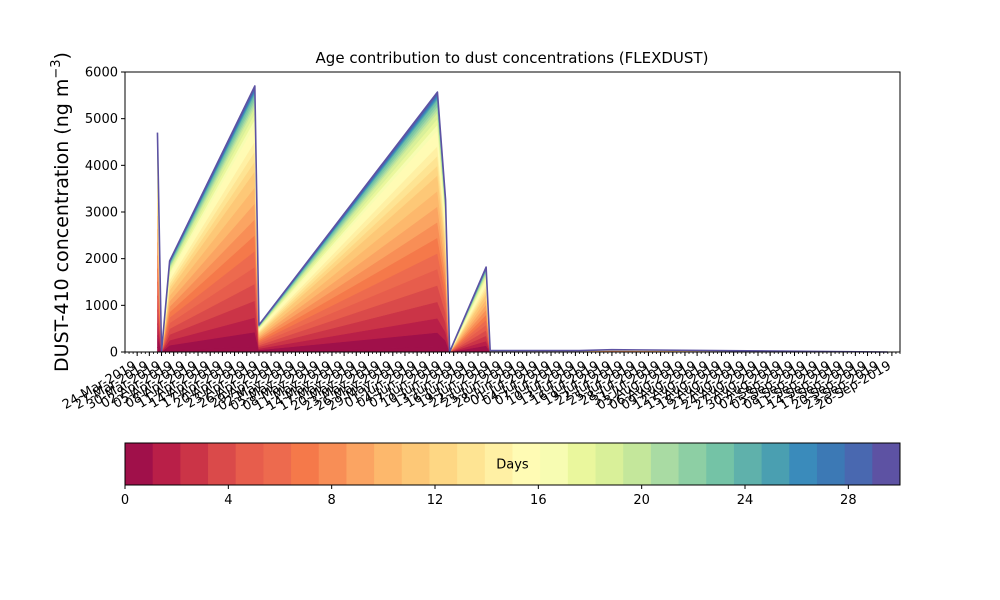  Describe the element at coordinates (101, 259) in the screenshot. I see `y-tick-label: 2000` at that location.